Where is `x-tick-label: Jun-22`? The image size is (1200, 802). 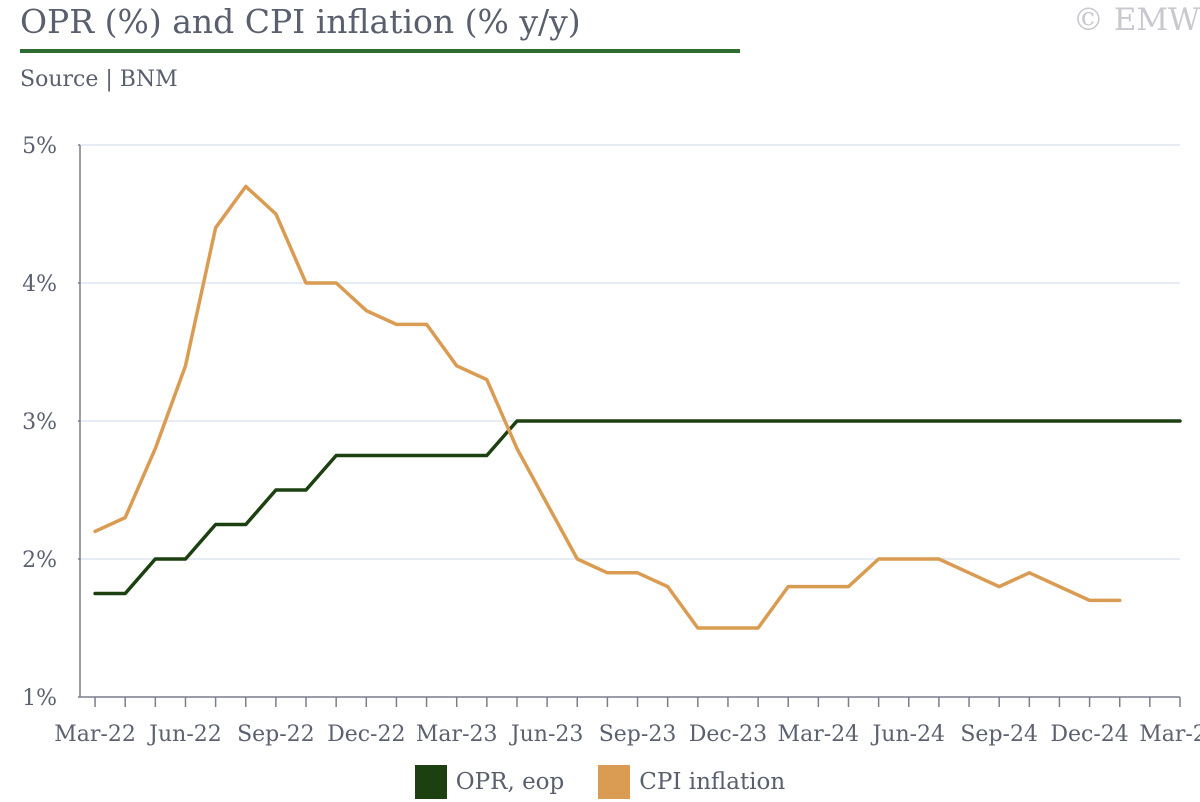
x-tick-label: Jun-22 is located at coordinates (184, 734).